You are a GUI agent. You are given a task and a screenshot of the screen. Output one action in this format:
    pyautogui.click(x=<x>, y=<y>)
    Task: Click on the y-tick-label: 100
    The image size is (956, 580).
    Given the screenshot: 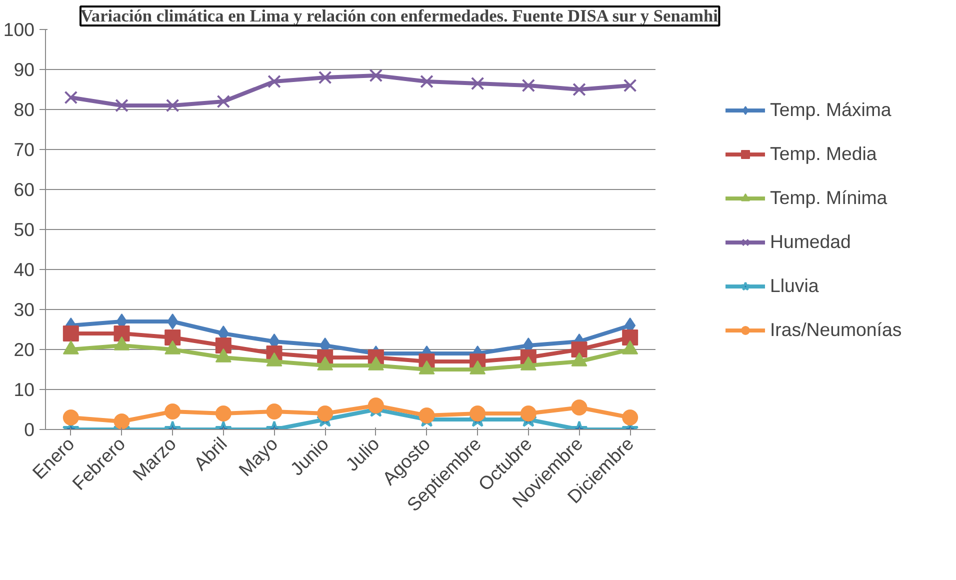 What is the action you would take?
    pyautogui.click(x=19, y=29)
    